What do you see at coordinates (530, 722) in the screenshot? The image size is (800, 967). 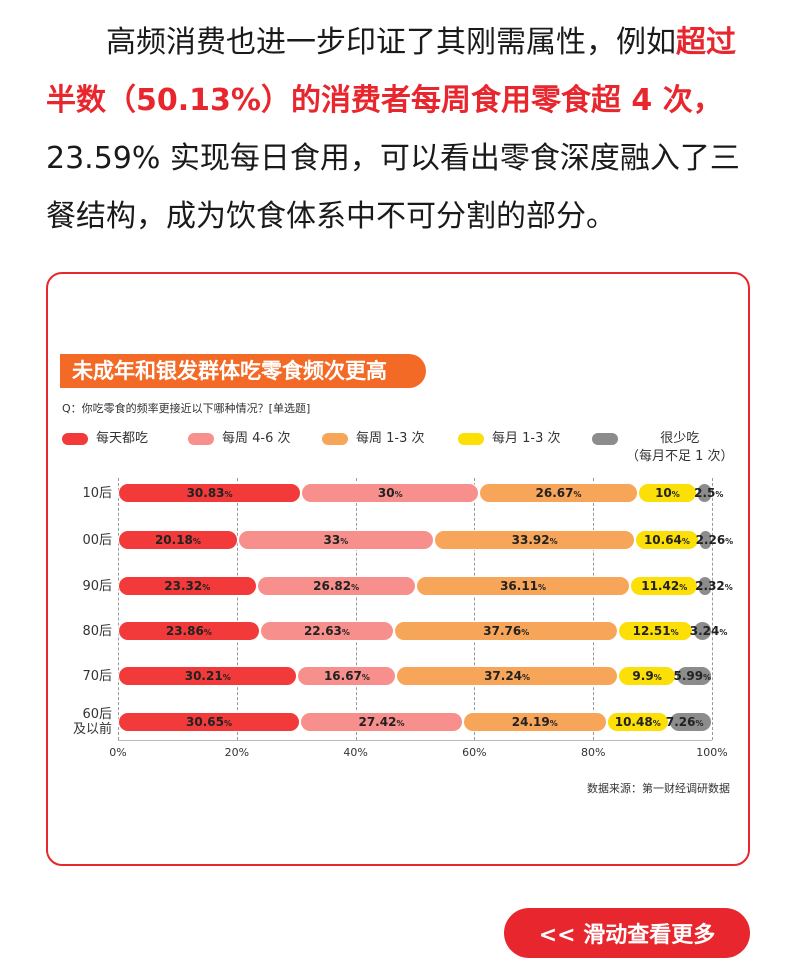 I see `data-label: 24.19` at bounding box center [530, 722].